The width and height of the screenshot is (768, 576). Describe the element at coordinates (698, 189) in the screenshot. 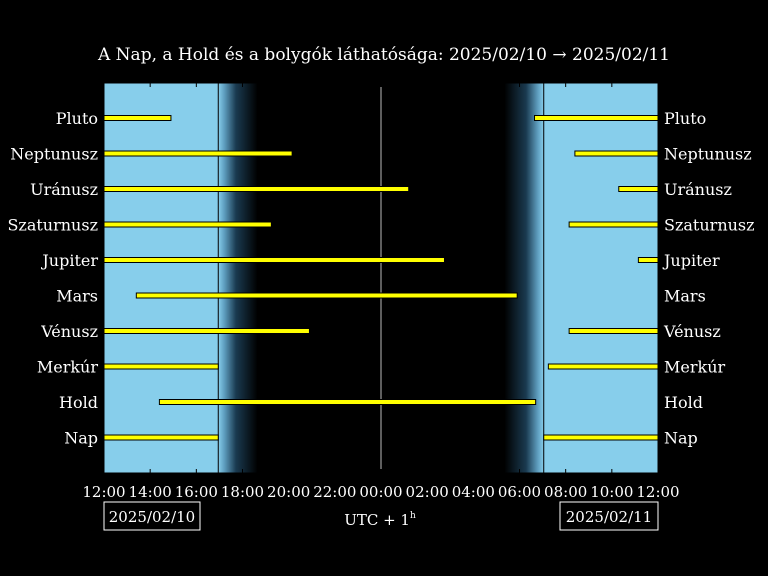

I see `y-label-right-uranusz: Uránusz` at that location.